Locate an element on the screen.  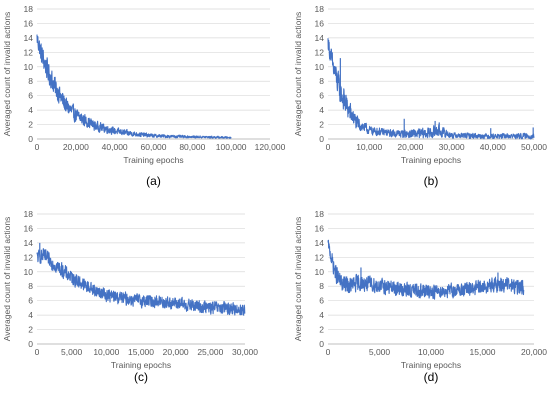
x-tick-label: 60,000 is located at coordinates (154, 147).